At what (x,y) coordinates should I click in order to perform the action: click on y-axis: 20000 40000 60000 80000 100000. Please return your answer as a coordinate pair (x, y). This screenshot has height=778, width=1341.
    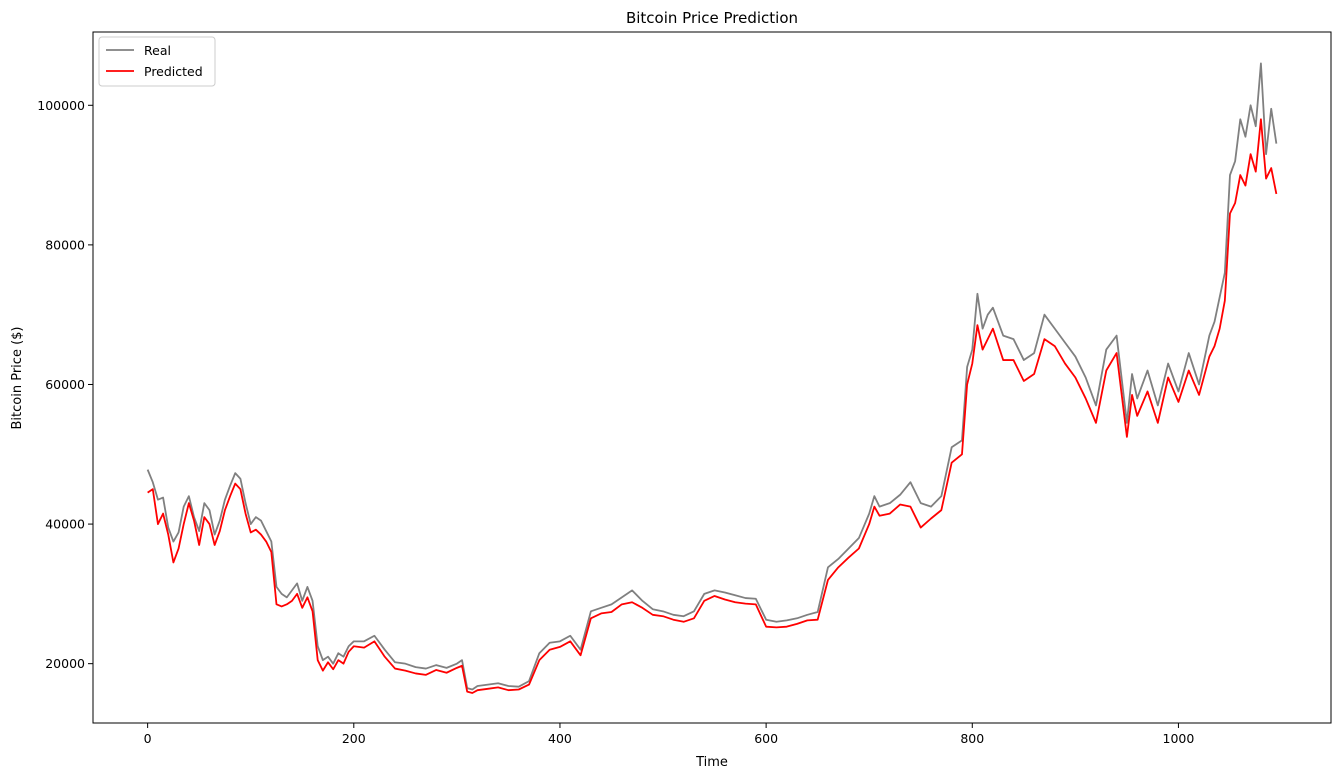
    Looking at the image, I should click on (65, 384).